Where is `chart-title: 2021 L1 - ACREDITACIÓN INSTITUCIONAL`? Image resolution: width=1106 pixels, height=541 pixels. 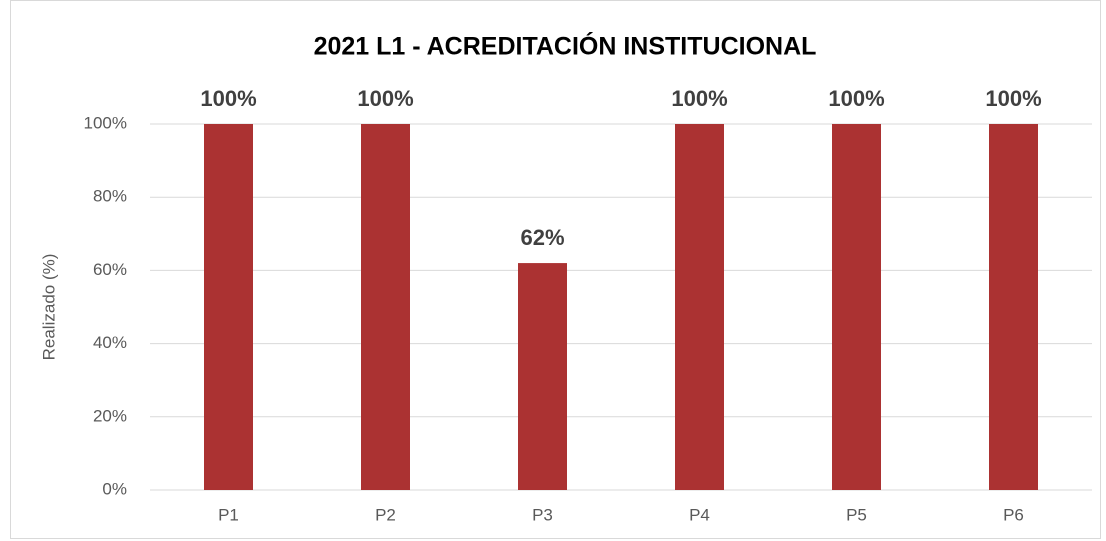 chart-title: 2021 L1 - ACREDITACIÓN INSTITUCIONAL is located at coordinates (565, 46).